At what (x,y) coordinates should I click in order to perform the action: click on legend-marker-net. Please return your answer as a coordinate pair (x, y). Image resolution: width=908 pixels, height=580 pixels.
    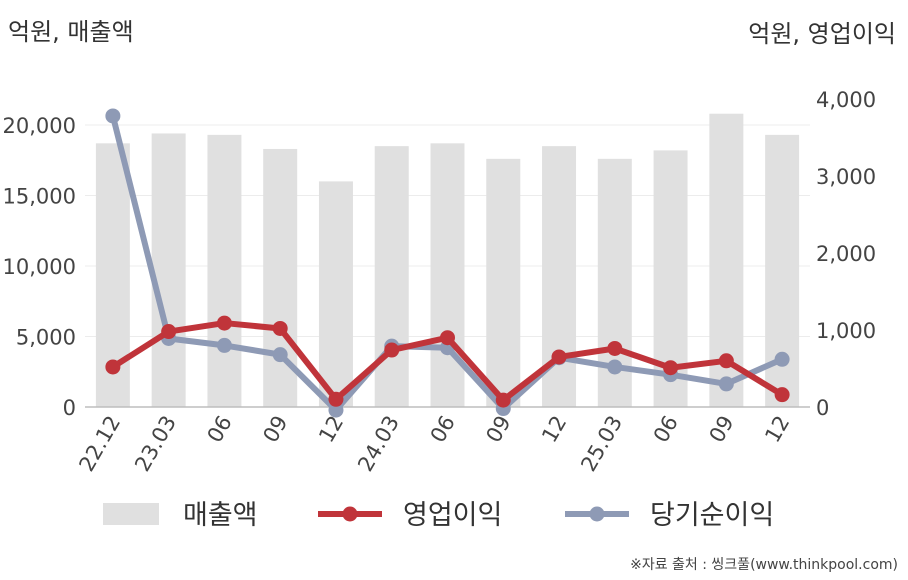
    Looking at the image, I should click on (597, 514).